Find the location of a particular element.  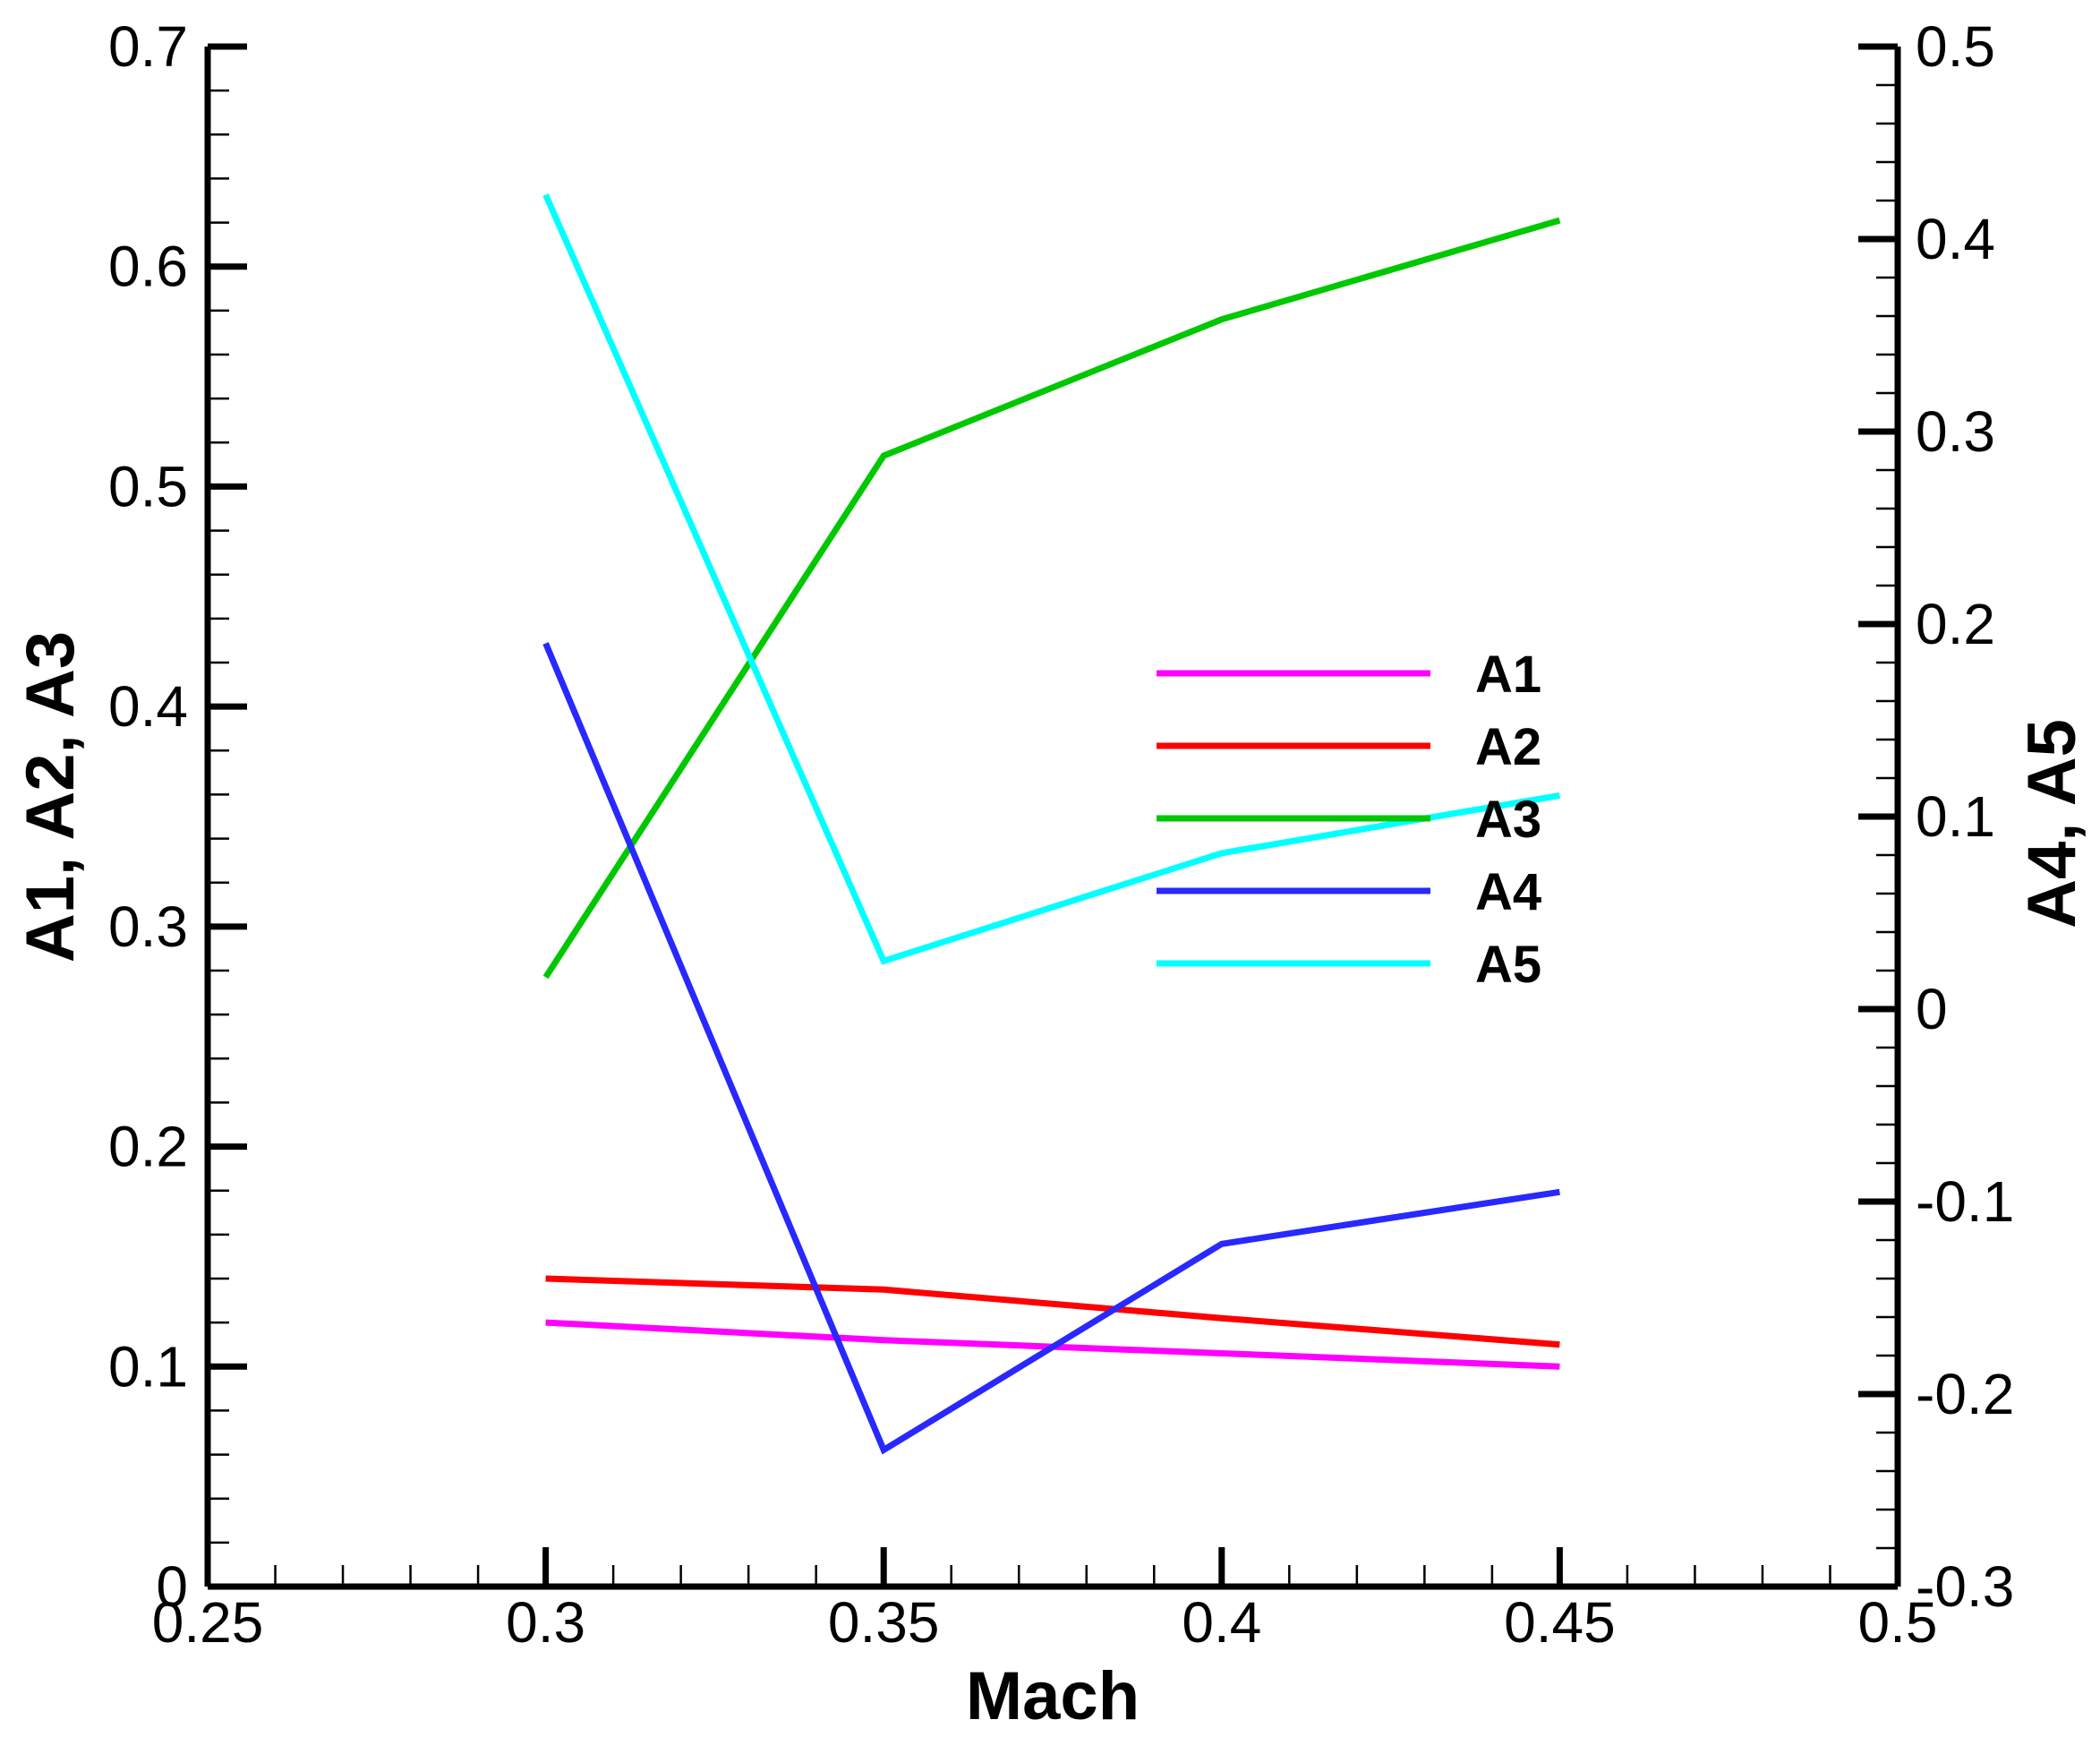

x-tick-label: 0.3 is located at coordinates (545, 1623).